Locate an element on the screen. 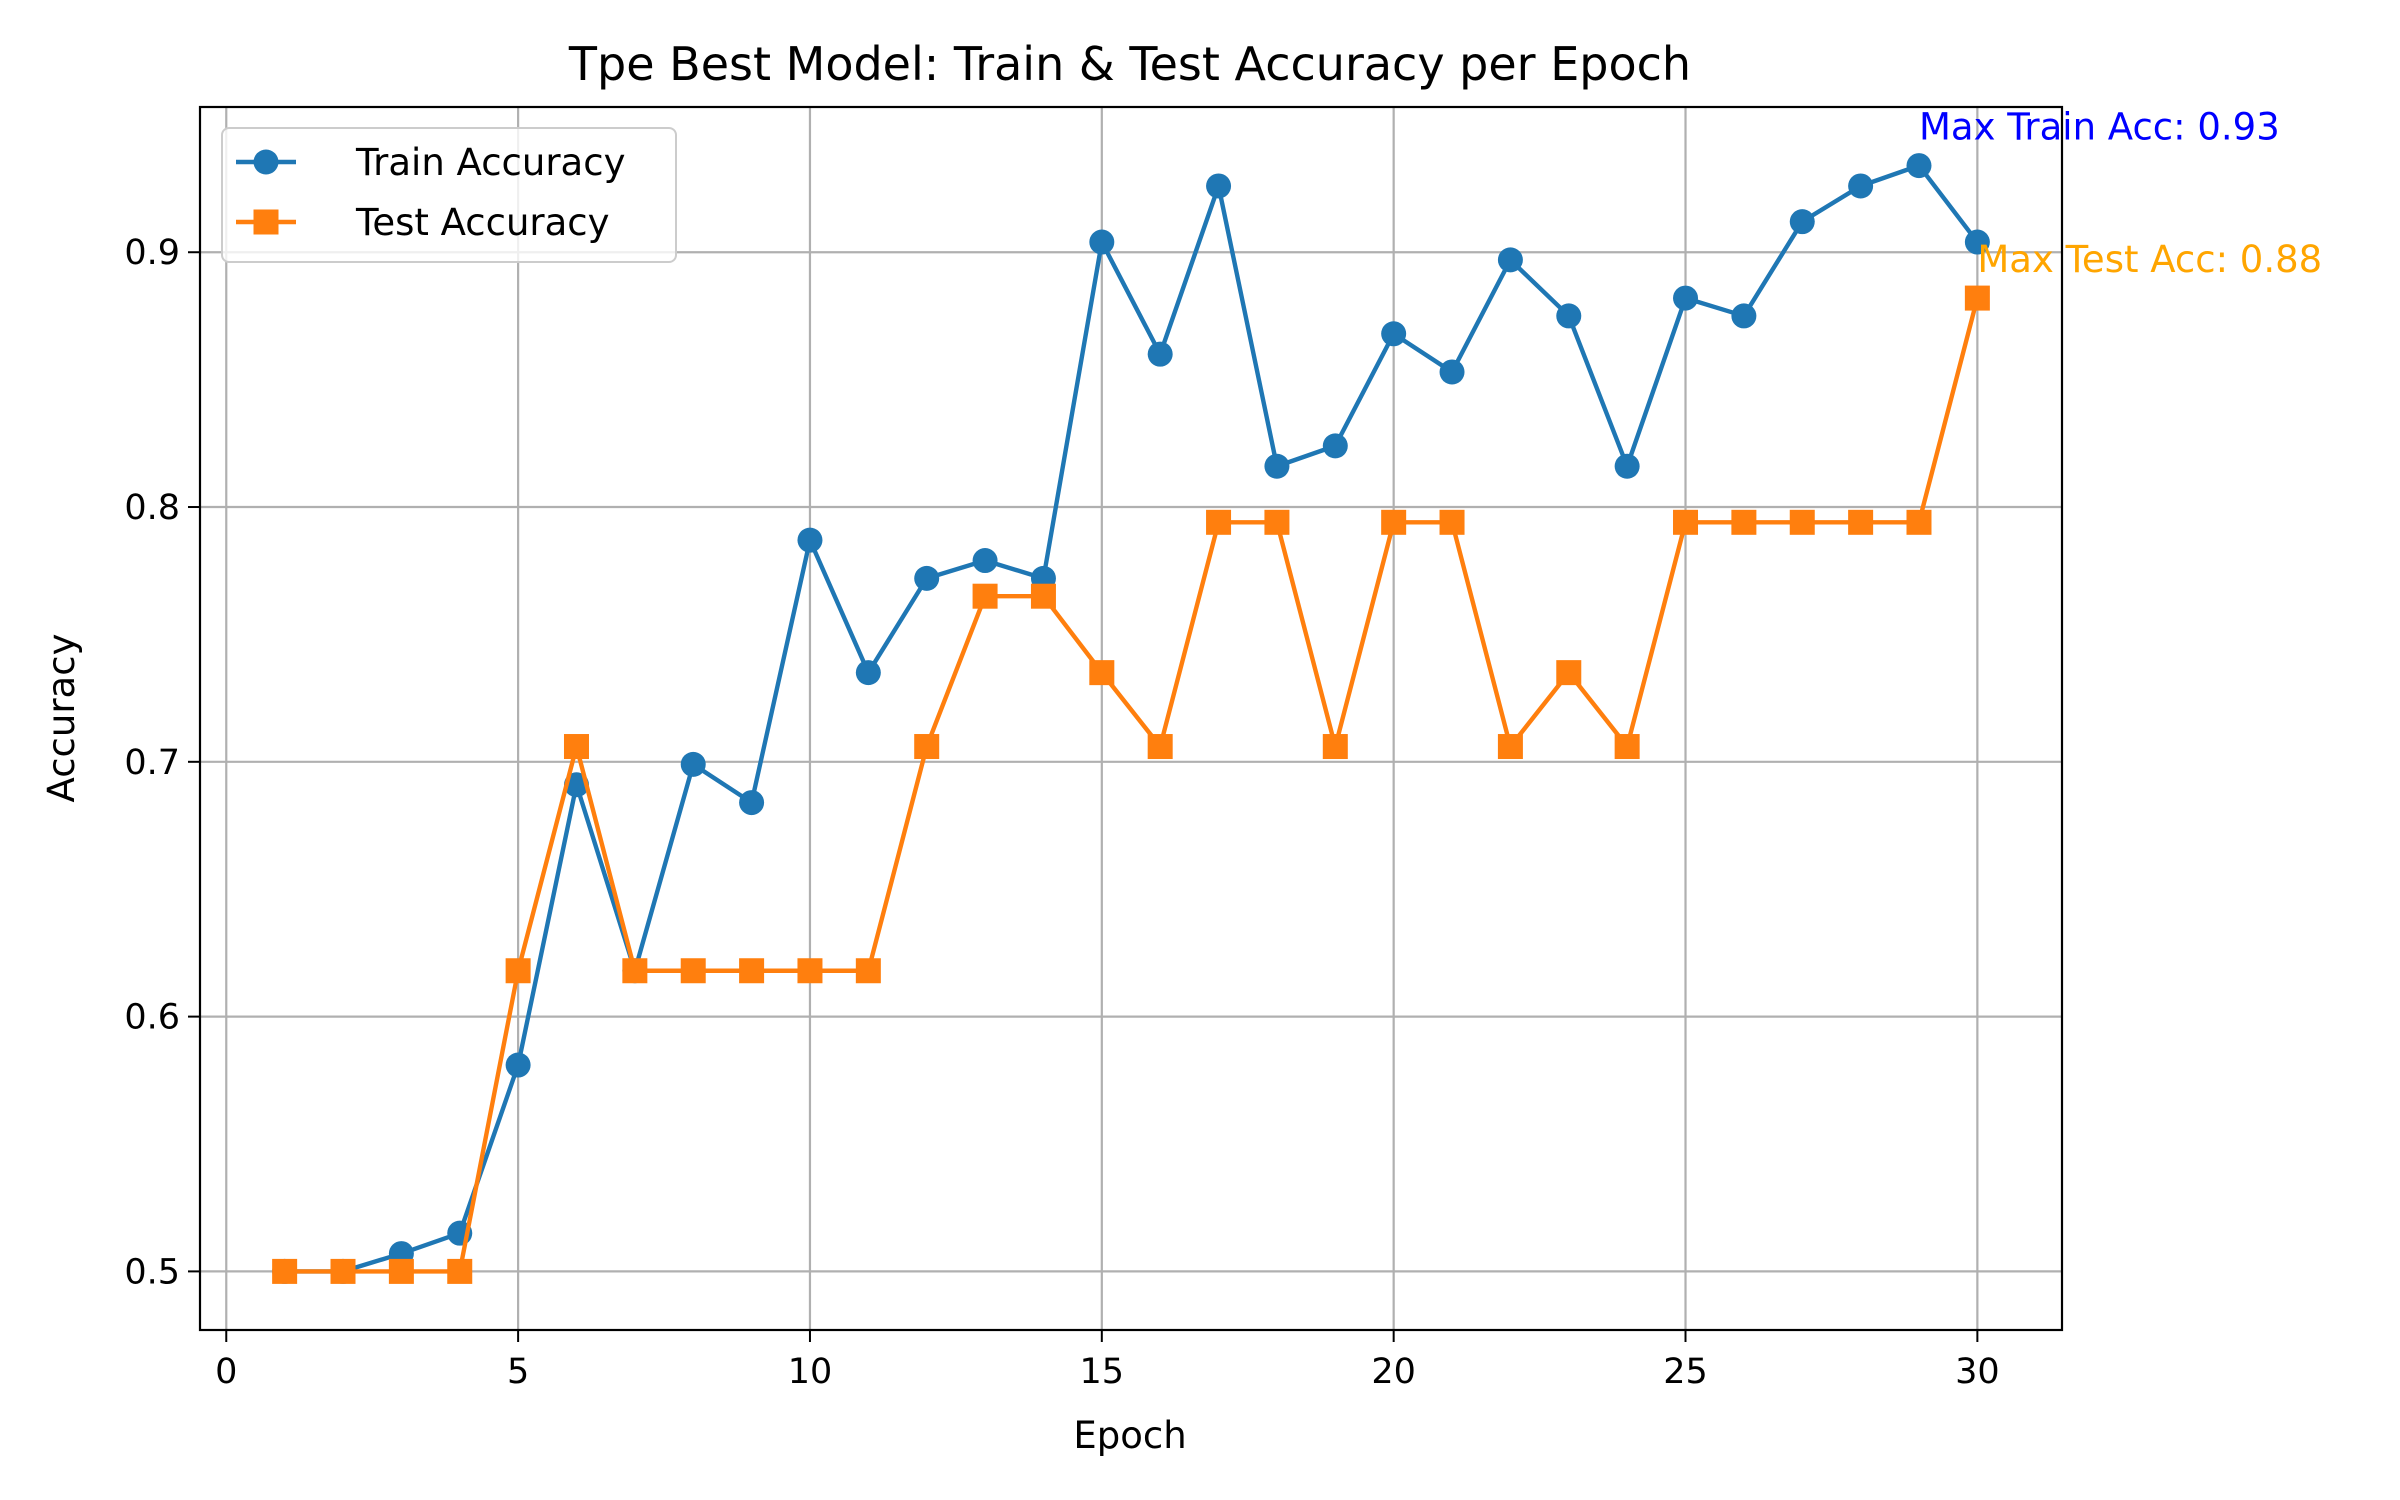 This screenshot has width=2400, height=1500. x-tick-label: 5 is located at coordinates (518, 1372).